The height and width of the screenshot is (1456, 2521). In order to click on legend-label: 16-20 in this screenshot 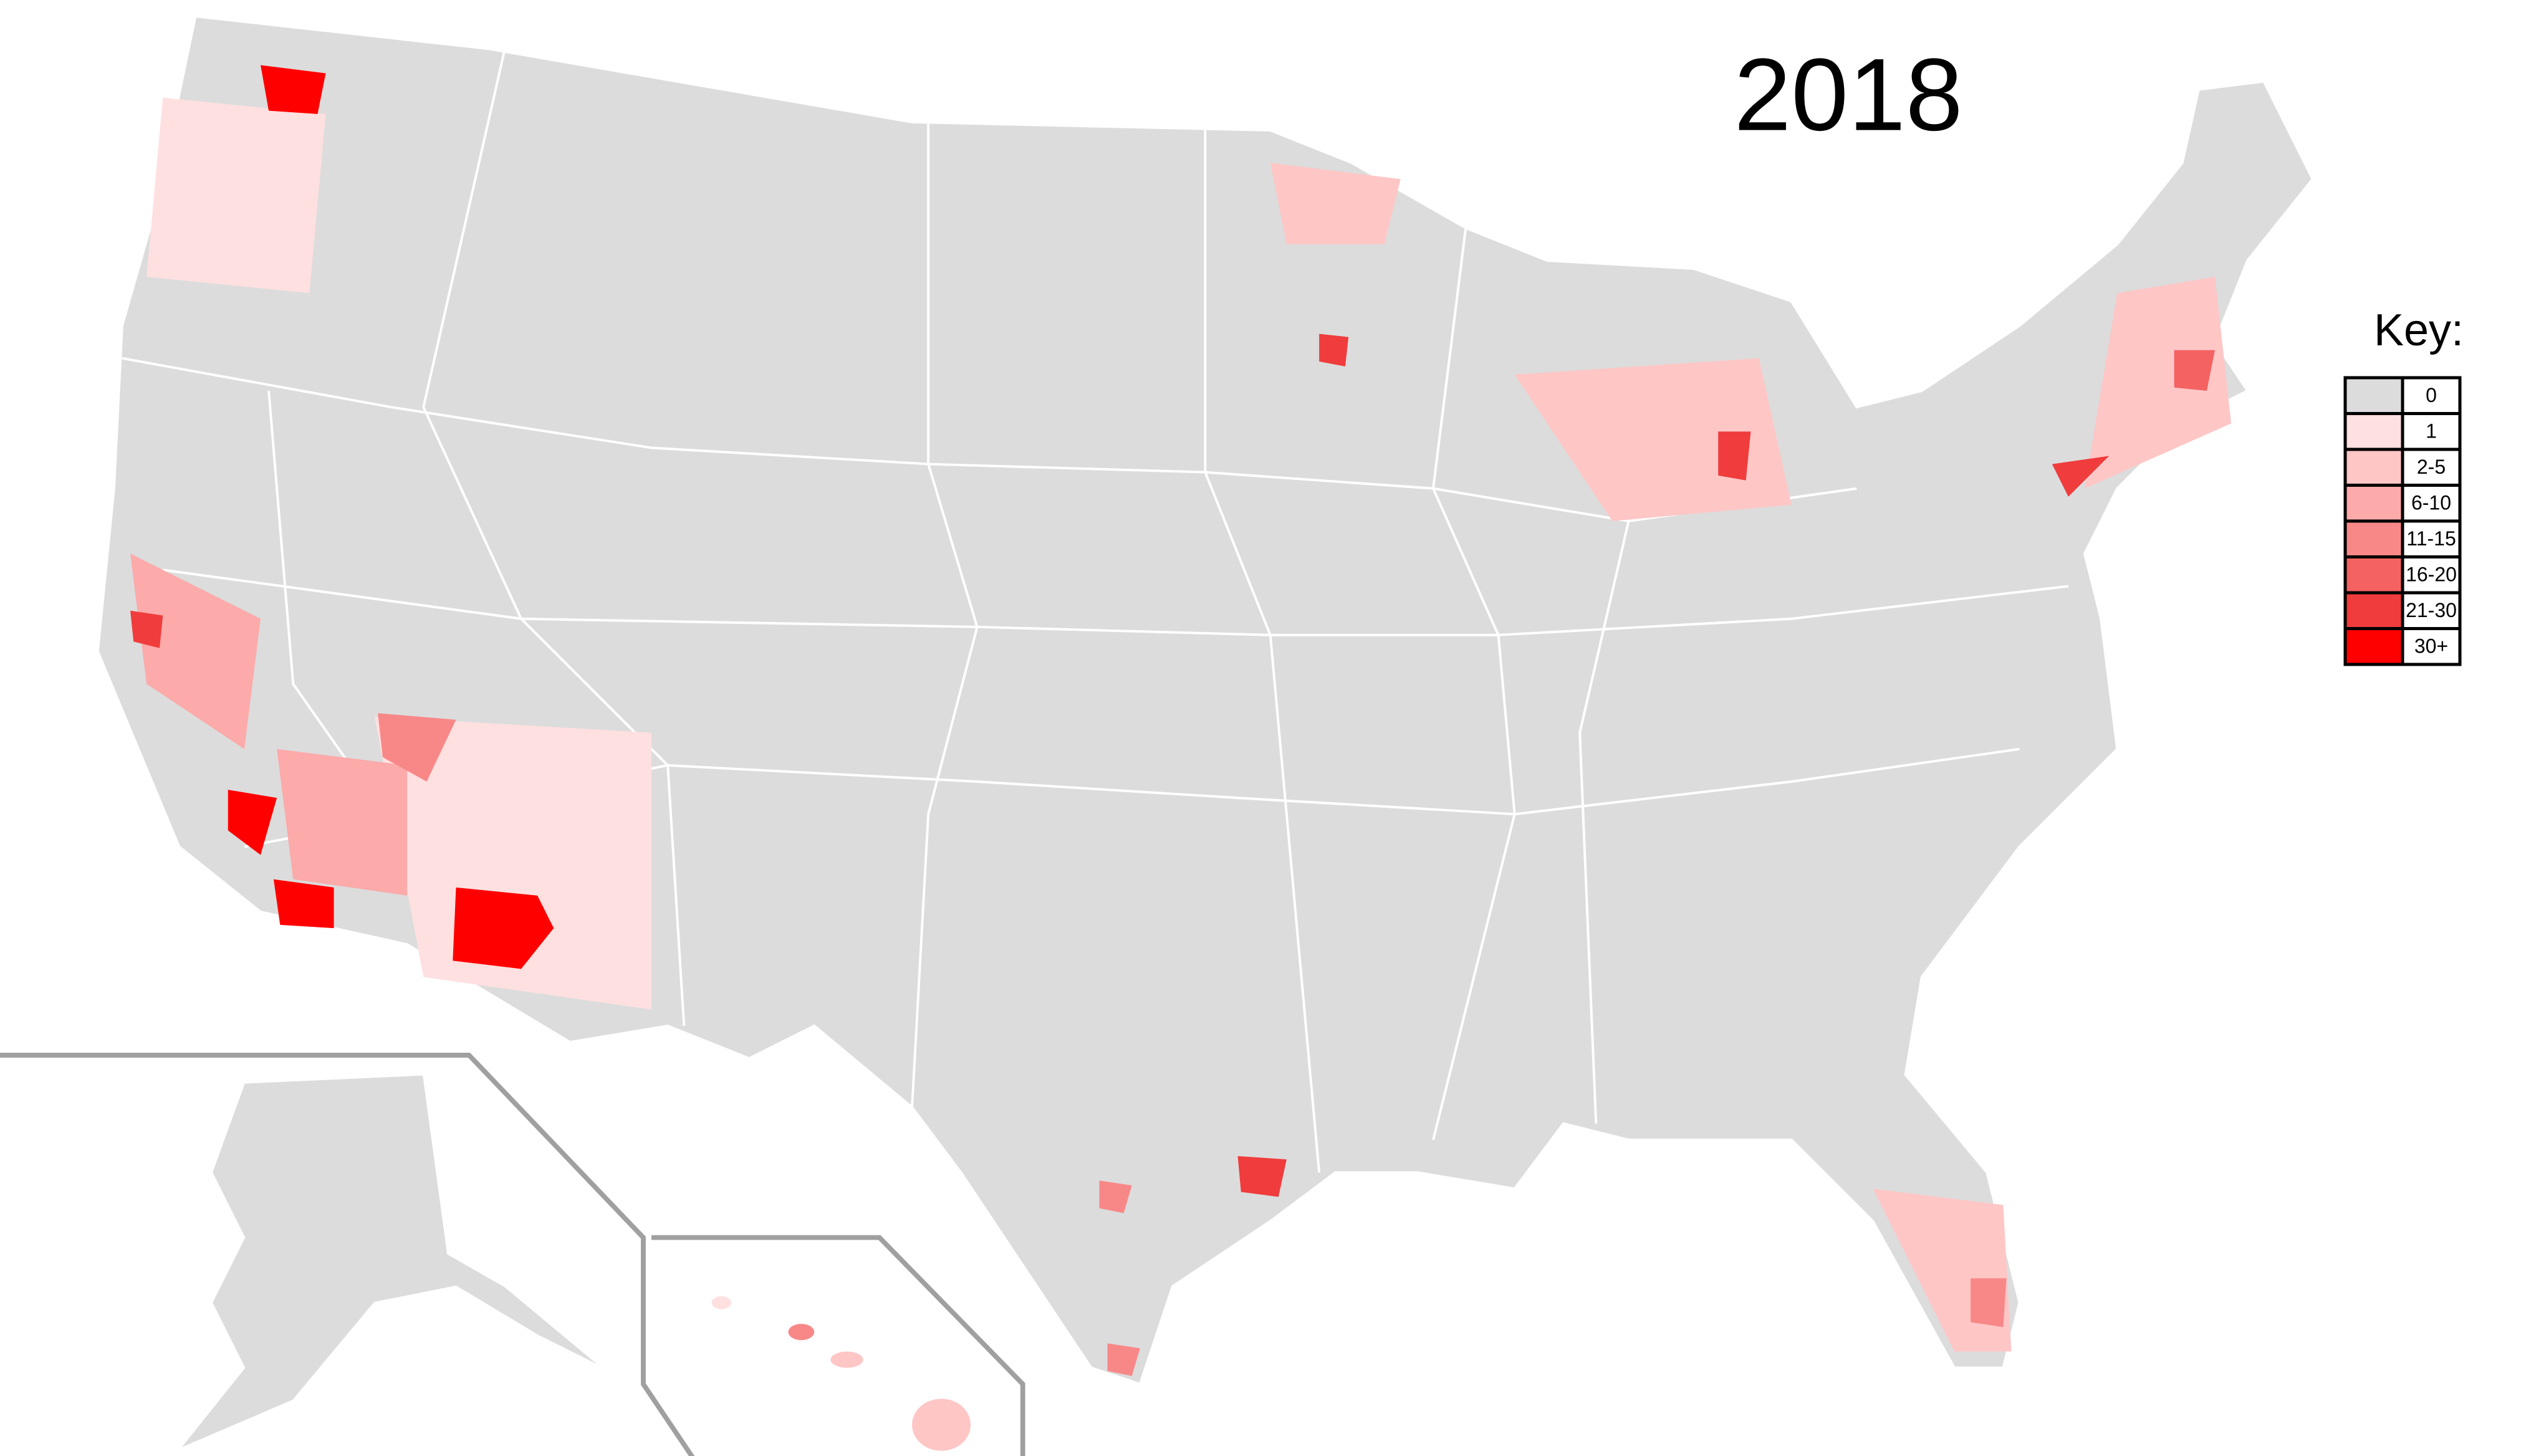, I will do `click(2431, 574)`.